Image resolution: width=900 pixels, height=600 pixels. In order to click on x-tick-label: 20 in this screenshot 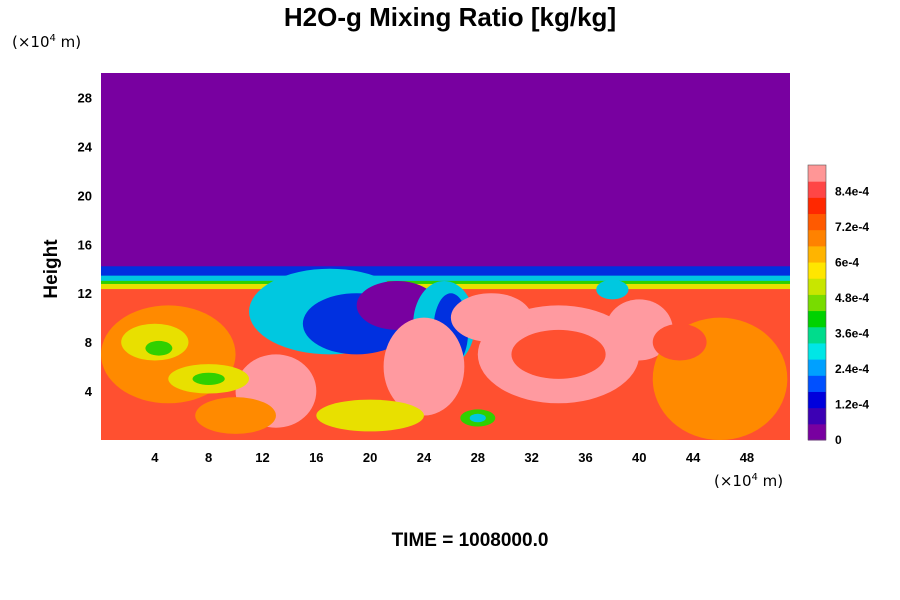, I will do `click(370, 457)`.